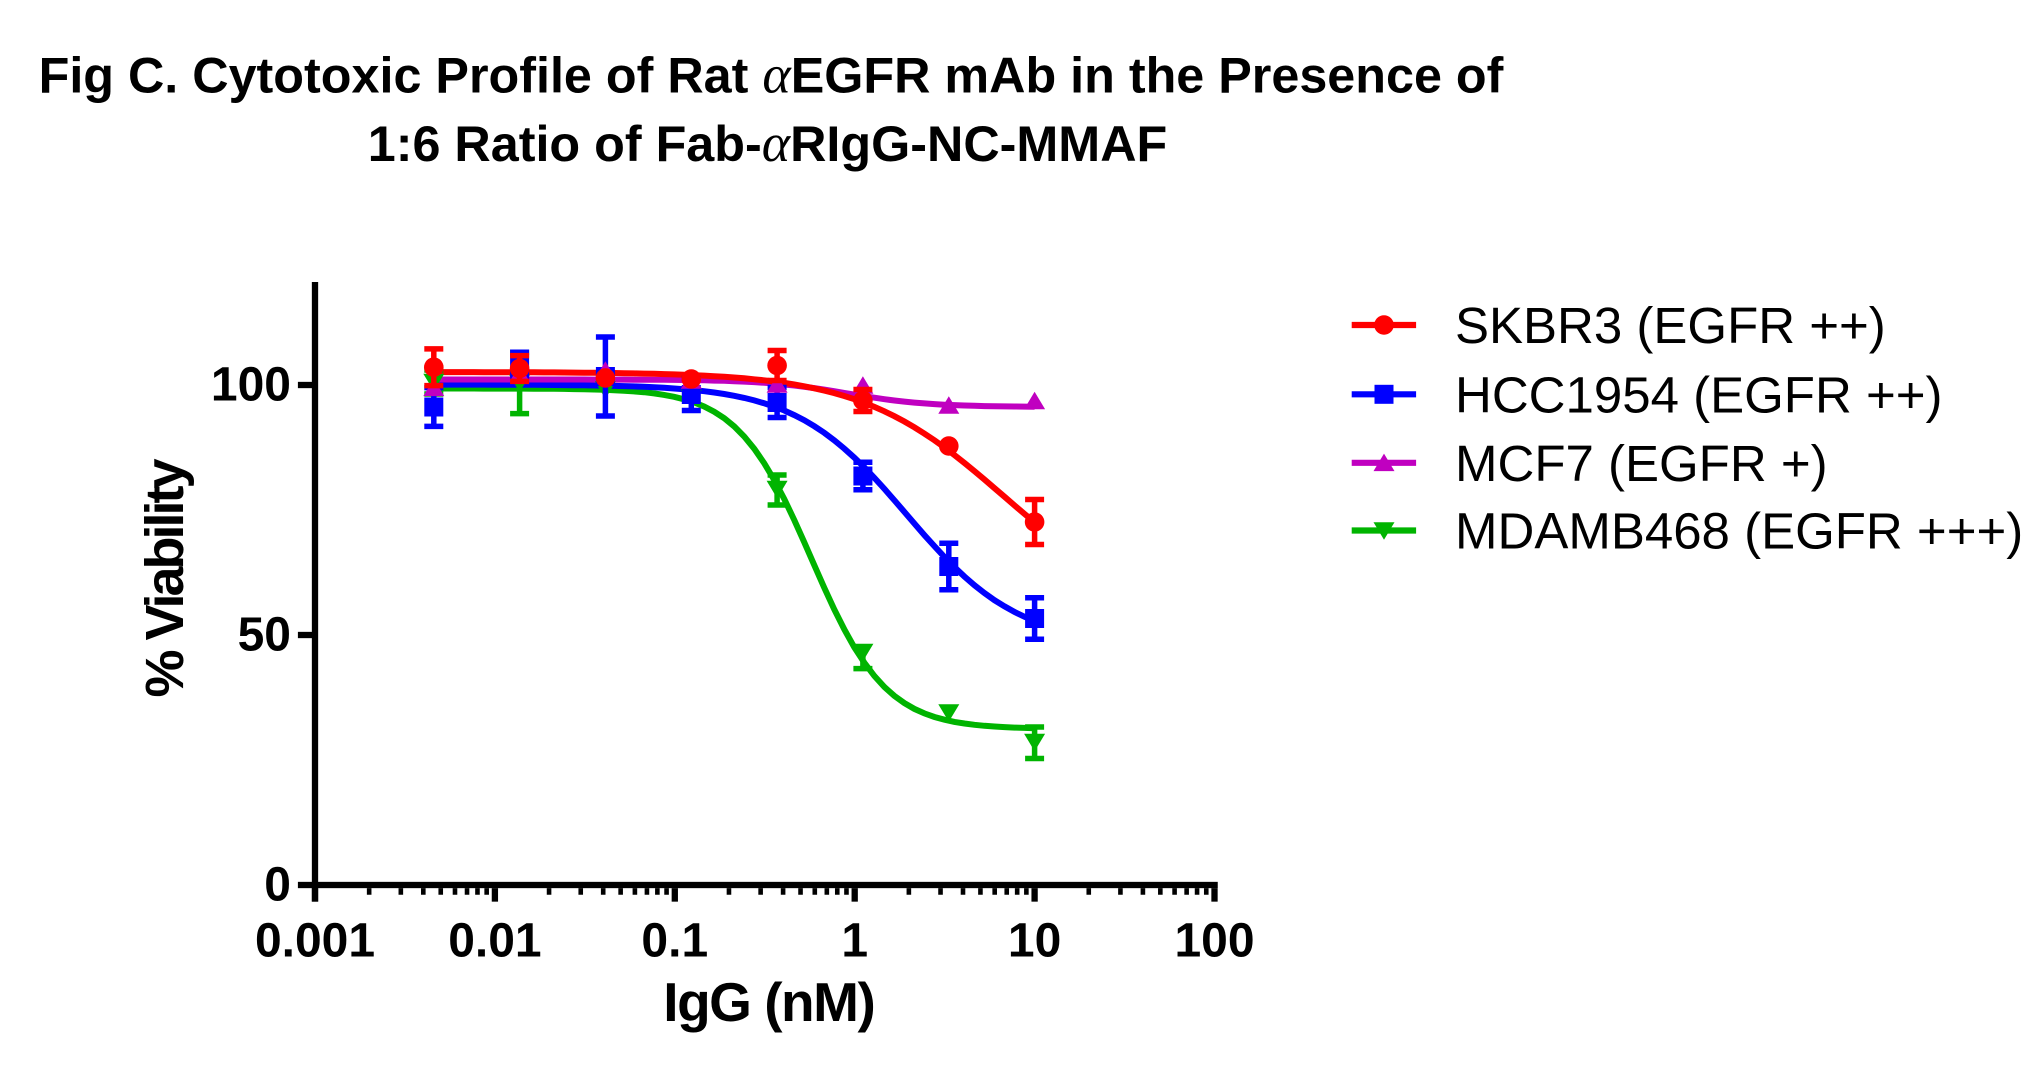  Describe the element at coordinates (1670, 325) in the screenshot. I see `svg-text: SKBR3 (EGFR ++)` at that location.